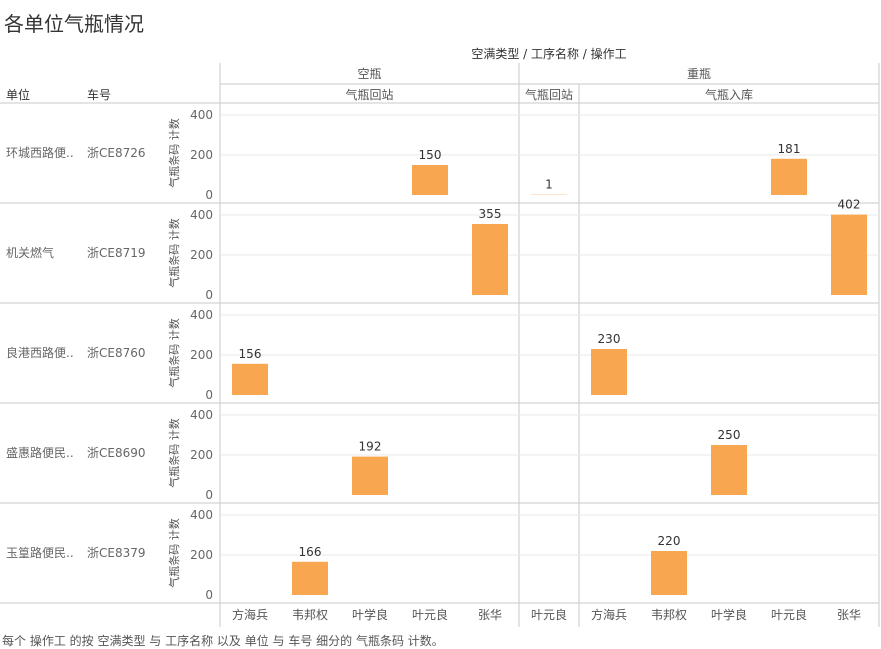 This screenshot has height=649, width=881. What do you see at coordinates (116, 553) in the screenshot?
I see `row-car-label: 浙CE8379` at bounding box center [116, 553].